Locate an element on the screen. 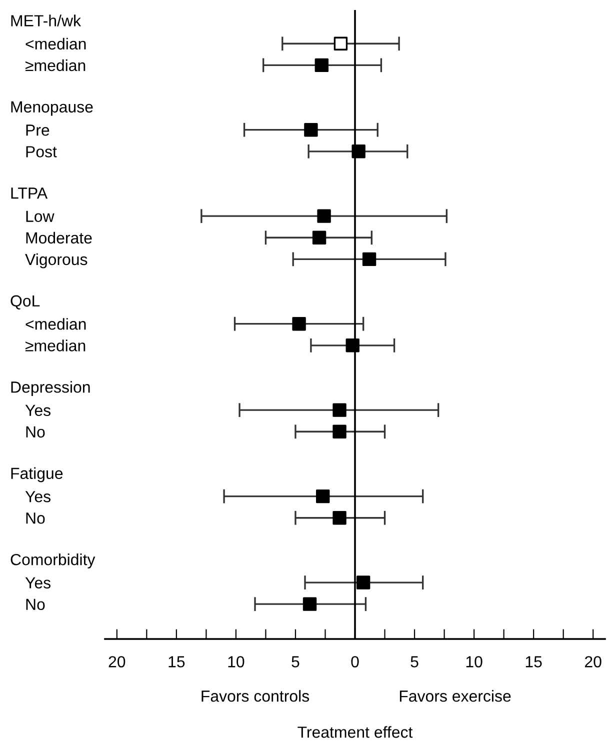  x-tick-label: 0 is located at coordinates (355, 662).